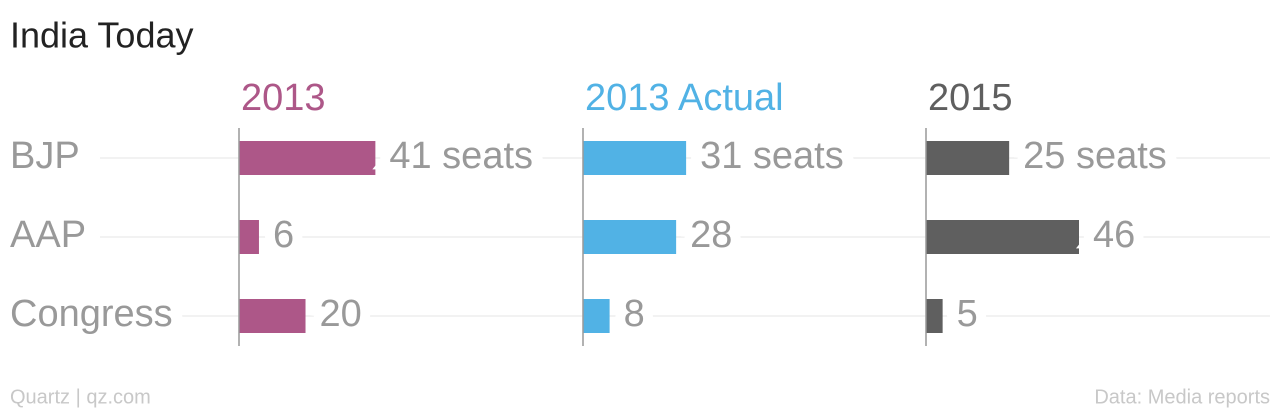 This screenshot has width=1280, height=412. I want to click on source: Data: Media reports, so click(1182, 397).